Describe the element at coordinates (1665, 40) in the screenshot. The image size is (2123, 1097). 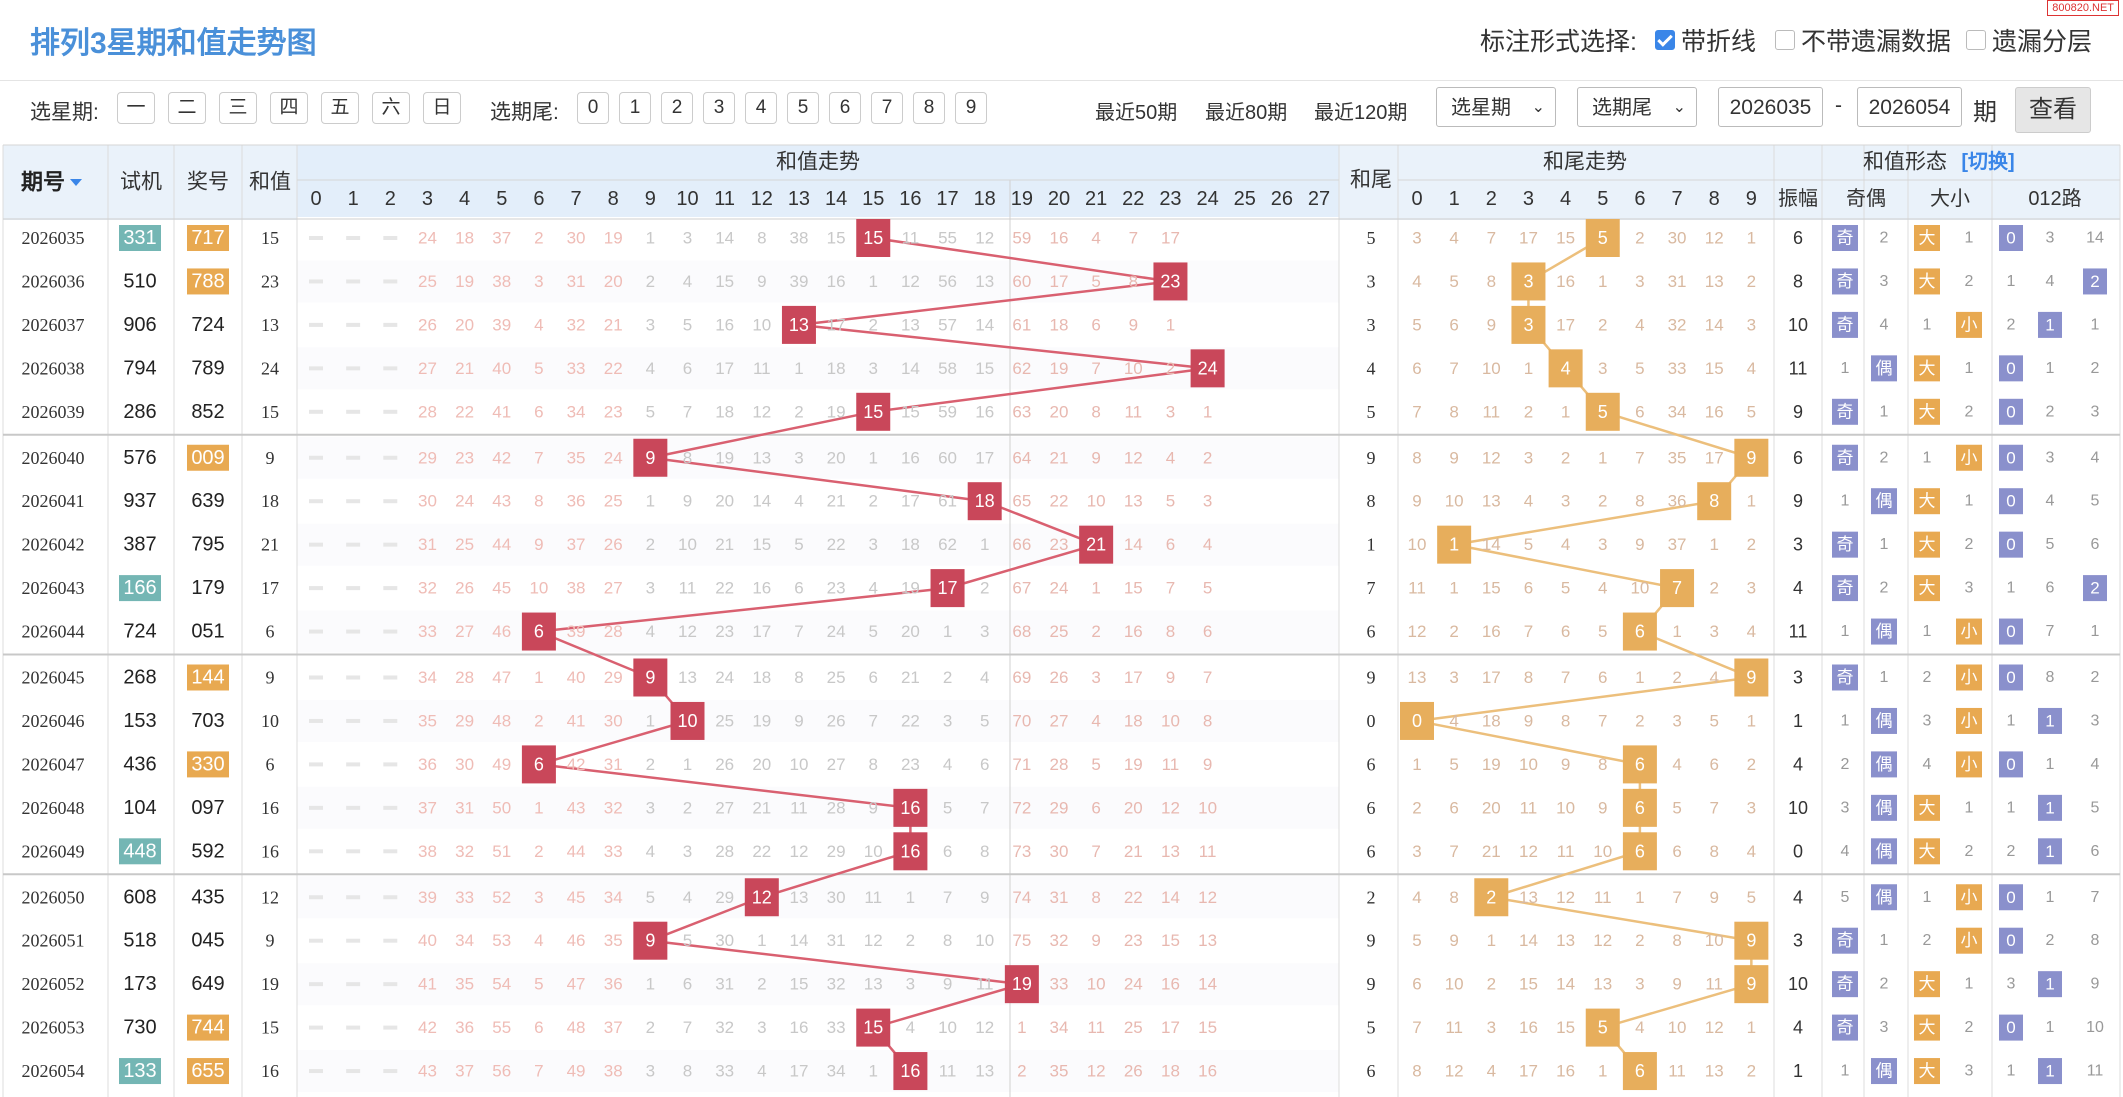
I see `checkbox-icon-checked` at that location.